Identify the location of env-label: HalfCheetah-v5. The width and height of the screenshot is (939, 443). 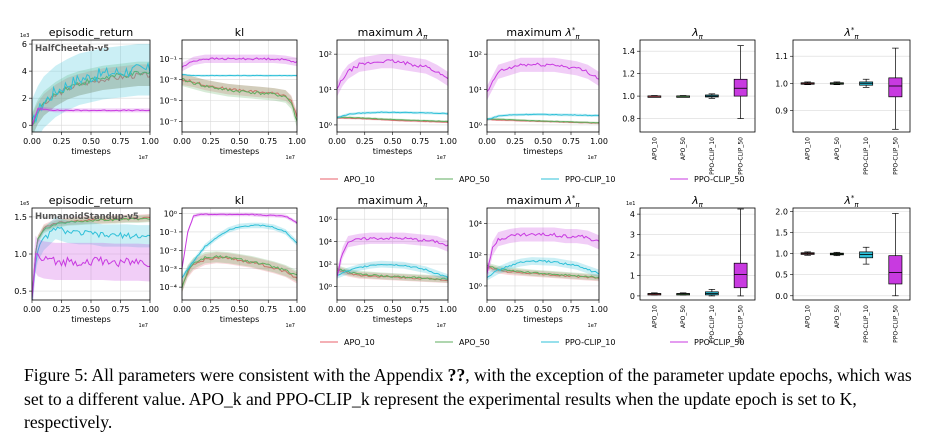
(72, 49).